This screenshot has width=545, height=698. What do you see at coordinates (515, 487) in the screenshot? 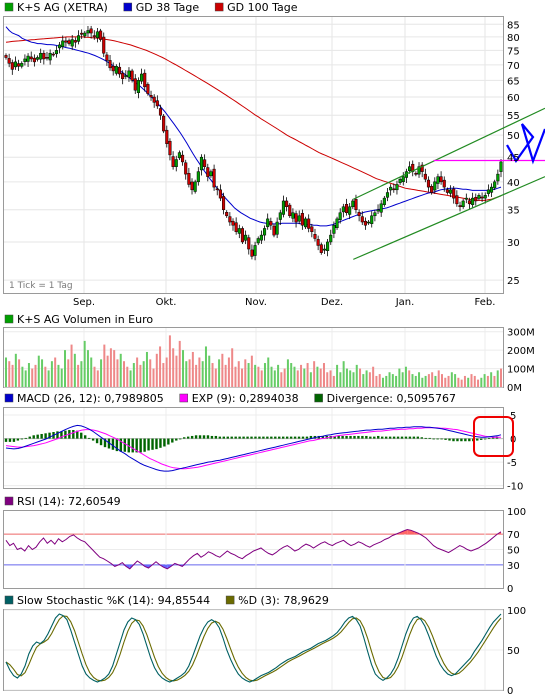
I see `y-tick-label: -10` at bounding box center [515, 487].